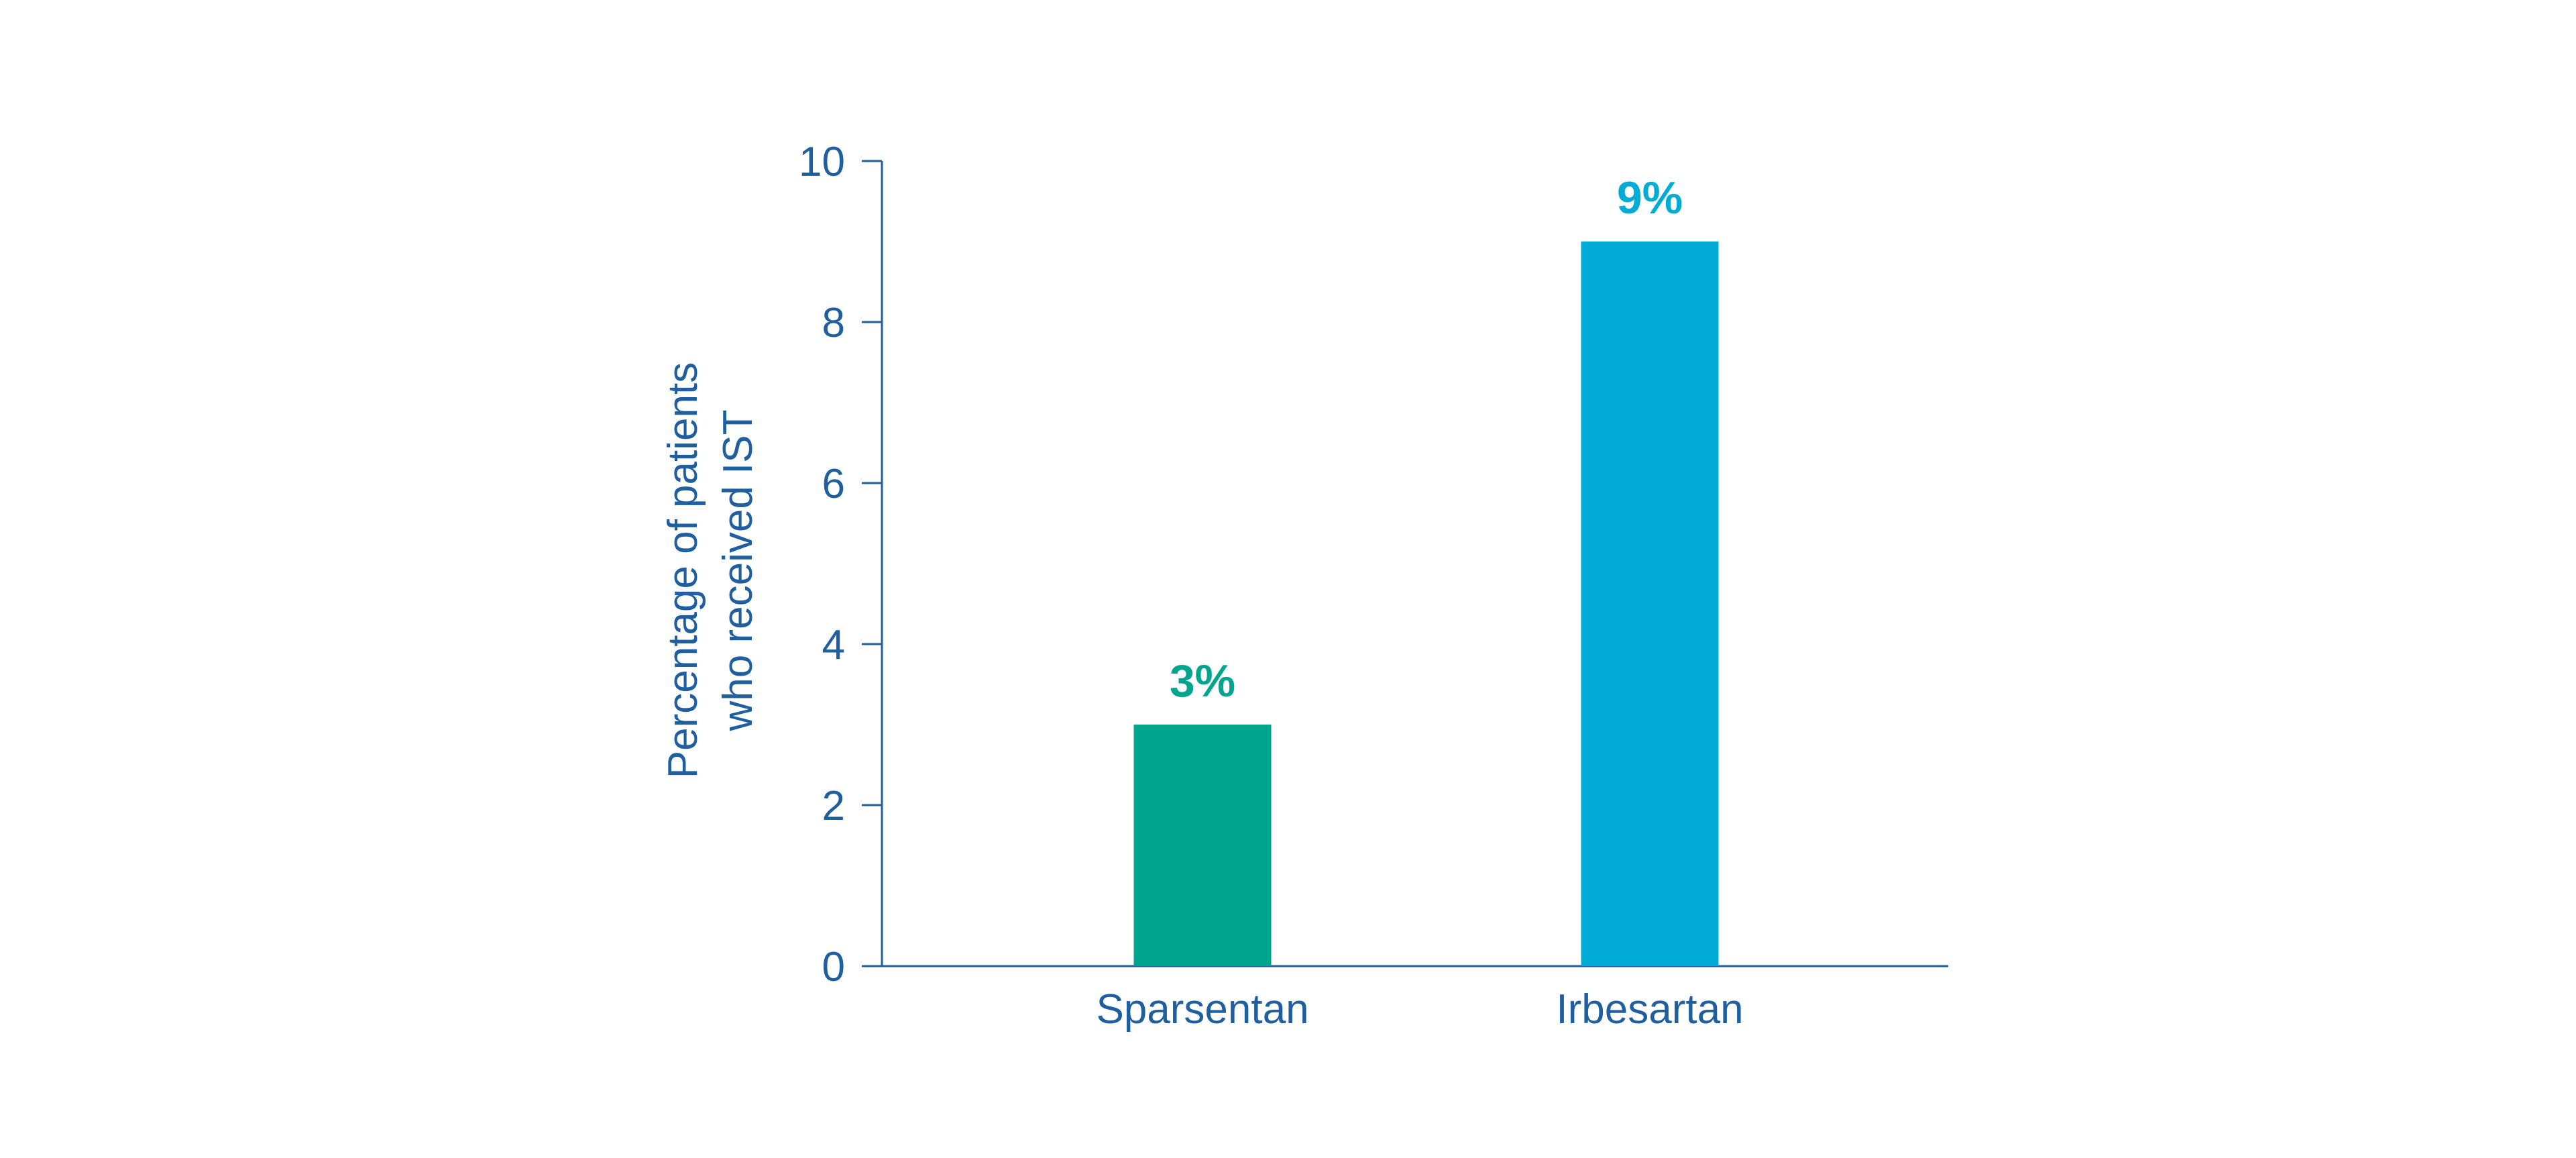  I want to click on data-labels: 3% 9%, so click(1426, 439).